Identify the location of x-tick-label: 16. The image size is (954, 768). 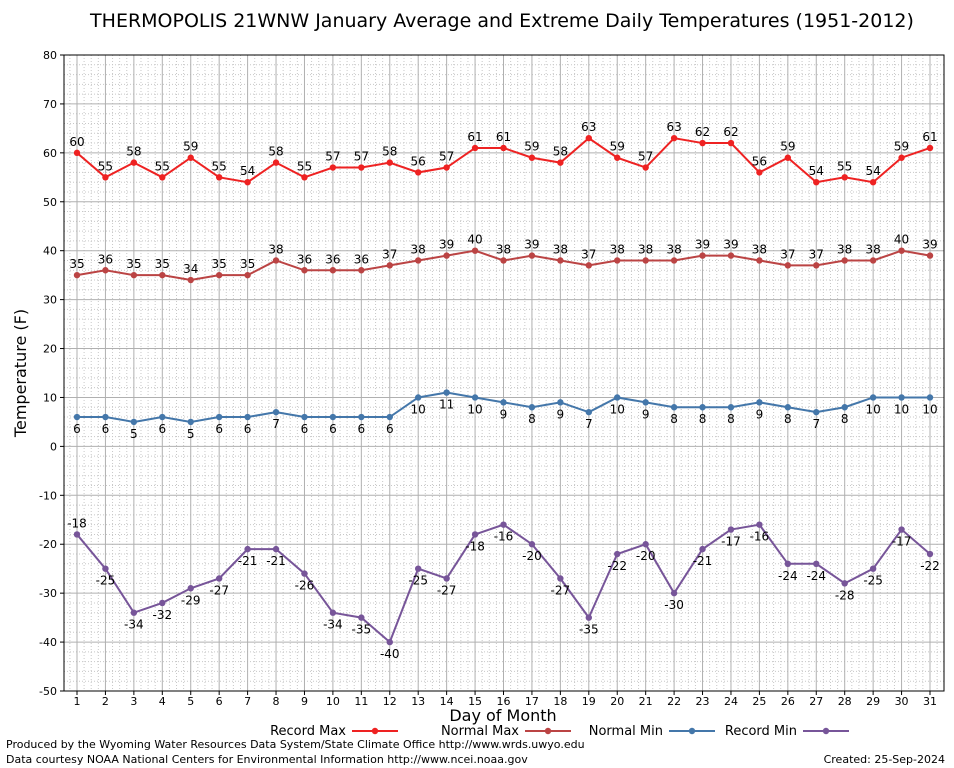
(504, 701).